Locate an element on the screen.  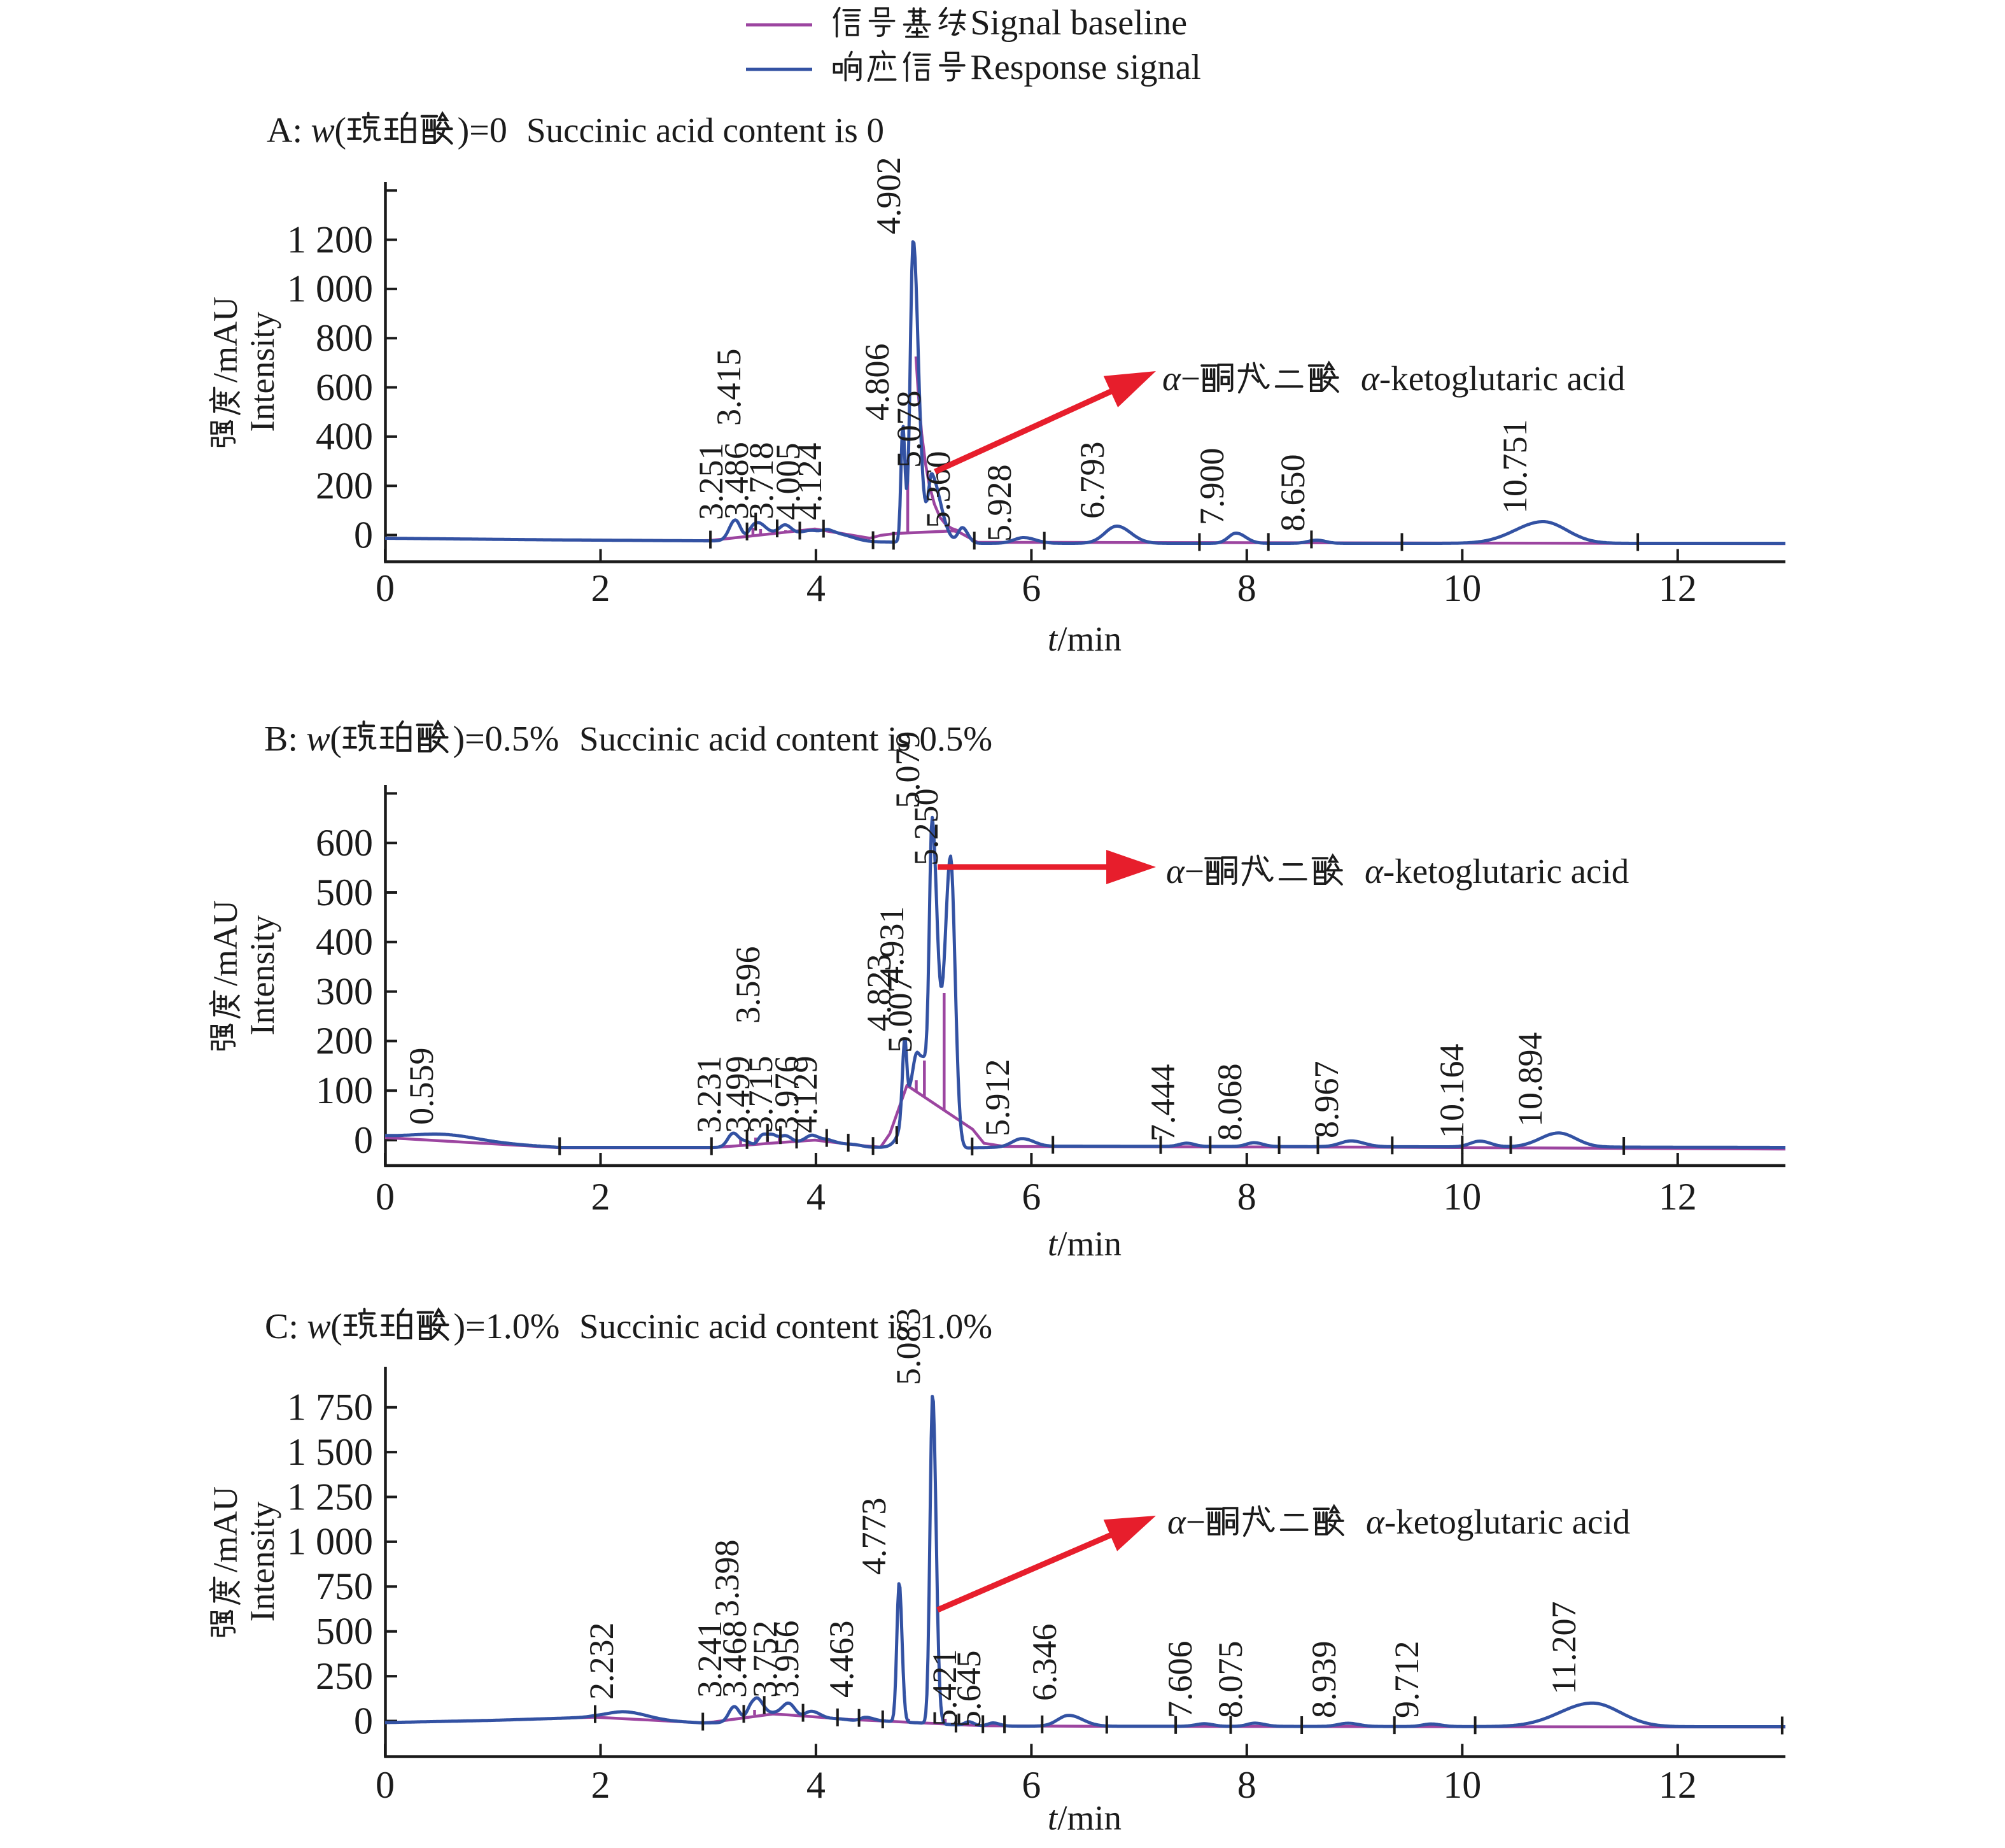
svg-text: Succinic acid content is 0.5% is located at coordinates (785, 738).